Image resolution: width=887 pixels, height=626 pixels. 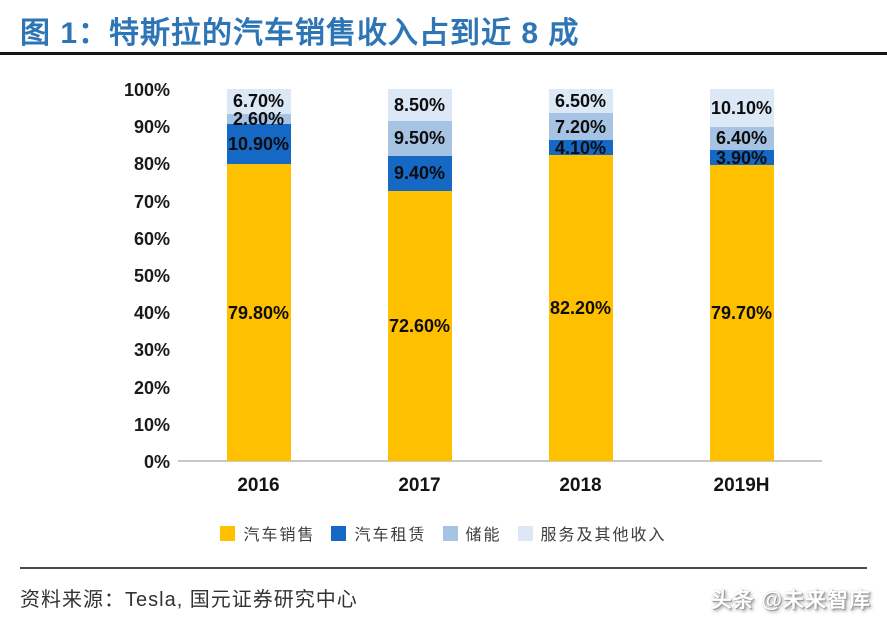 I want to click on y-axis-tick-40%: 40%, so click(x=151, y=313).